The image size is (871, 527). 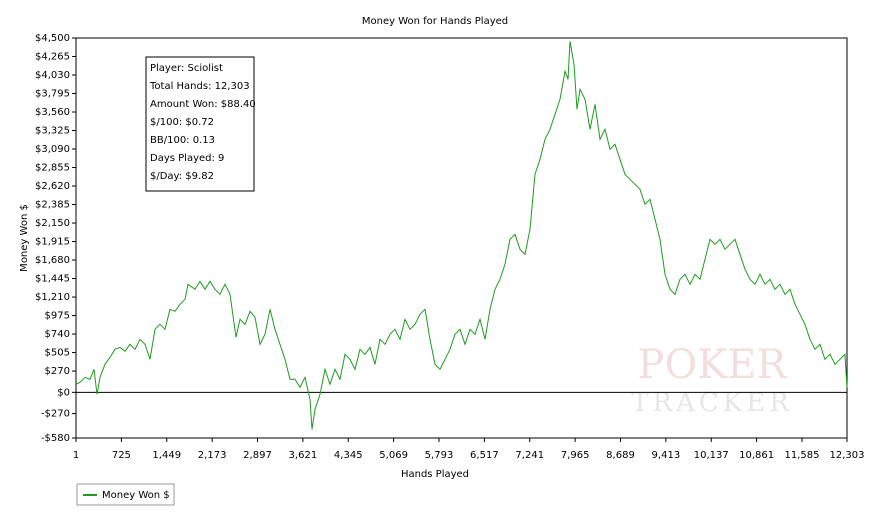 I want to click on legend: Money Won $, so click(x=125, y=494).